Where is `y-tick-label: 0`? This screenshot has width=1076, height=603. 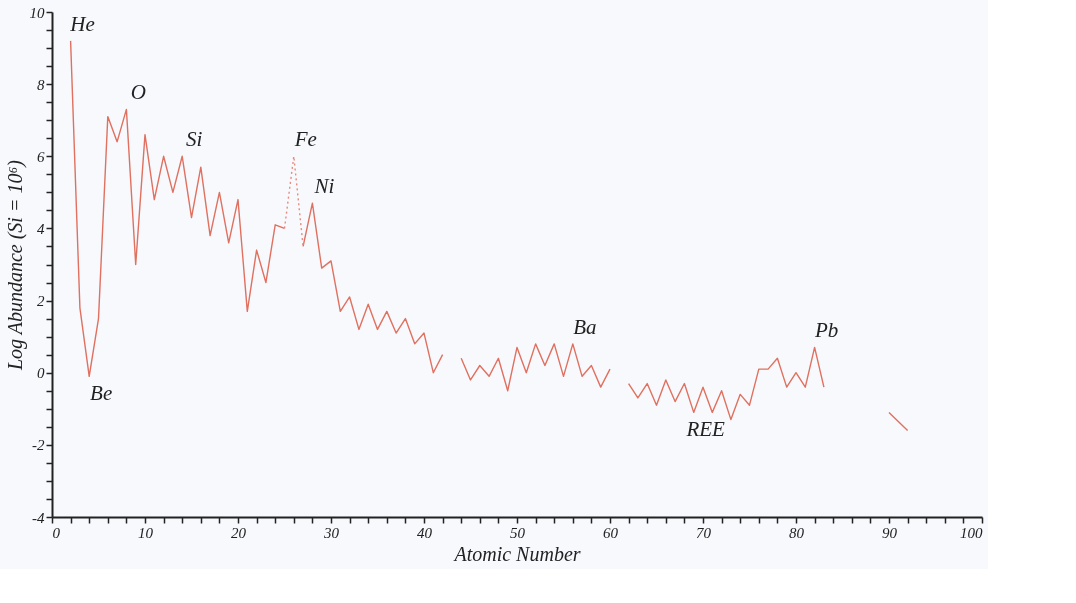
y-tick-label: 0 is located at coordinates (41, 373).